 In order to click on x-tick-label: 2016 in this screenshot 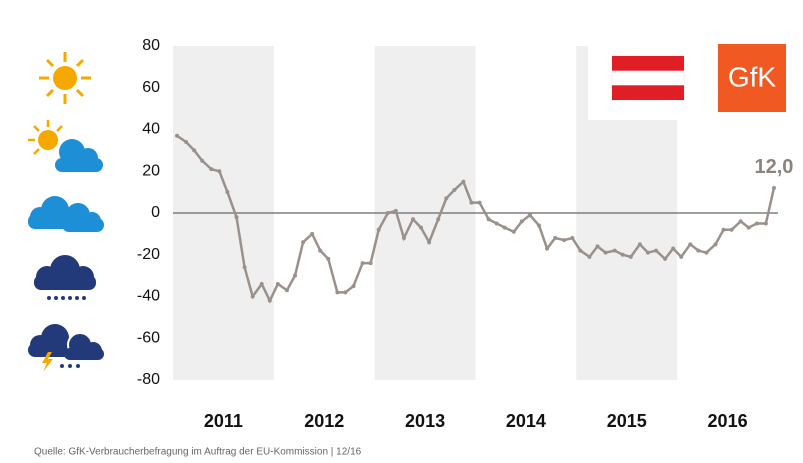, I will do `click(728, 421)`.